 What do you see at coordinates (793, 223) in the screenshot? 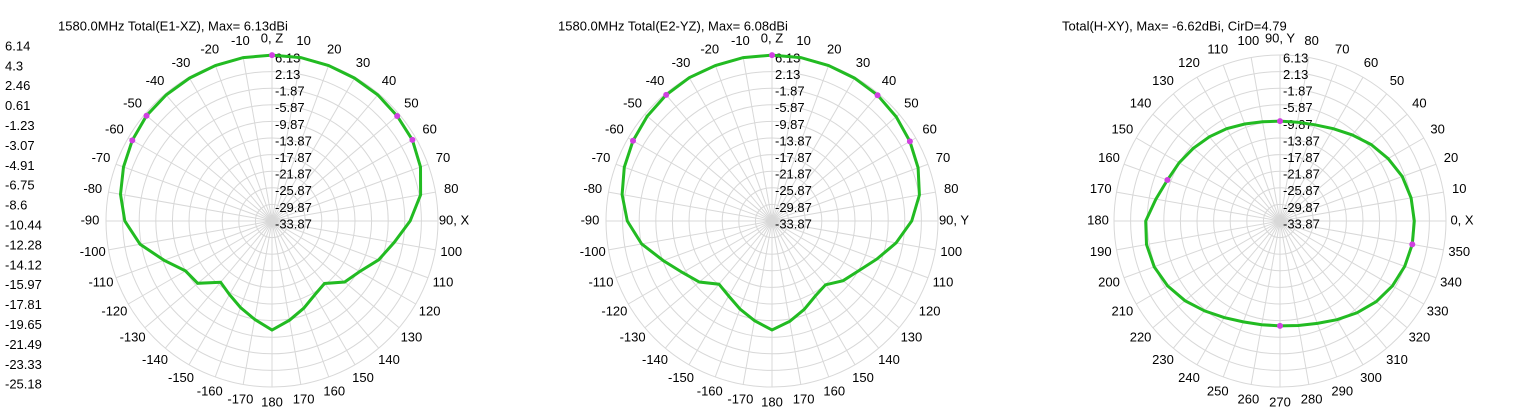
I see `radial-tick-label: -33.87` at bounding box center [793, 223].